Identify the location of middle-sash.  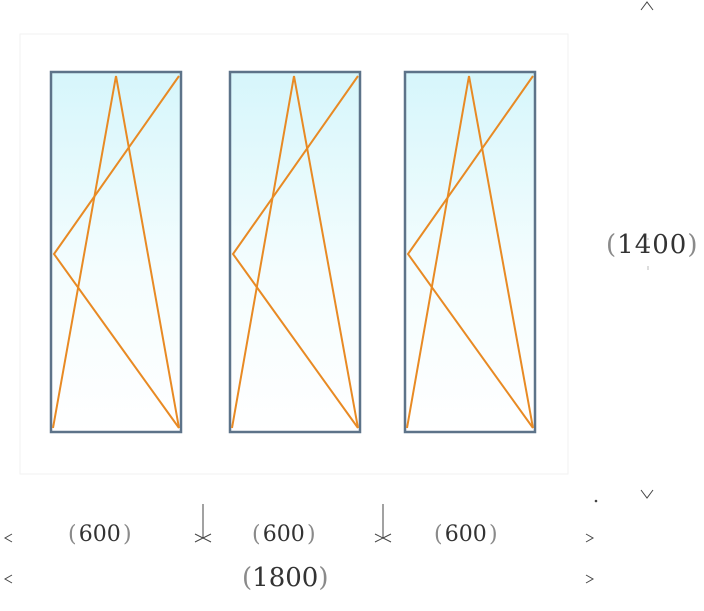
(295, 252).